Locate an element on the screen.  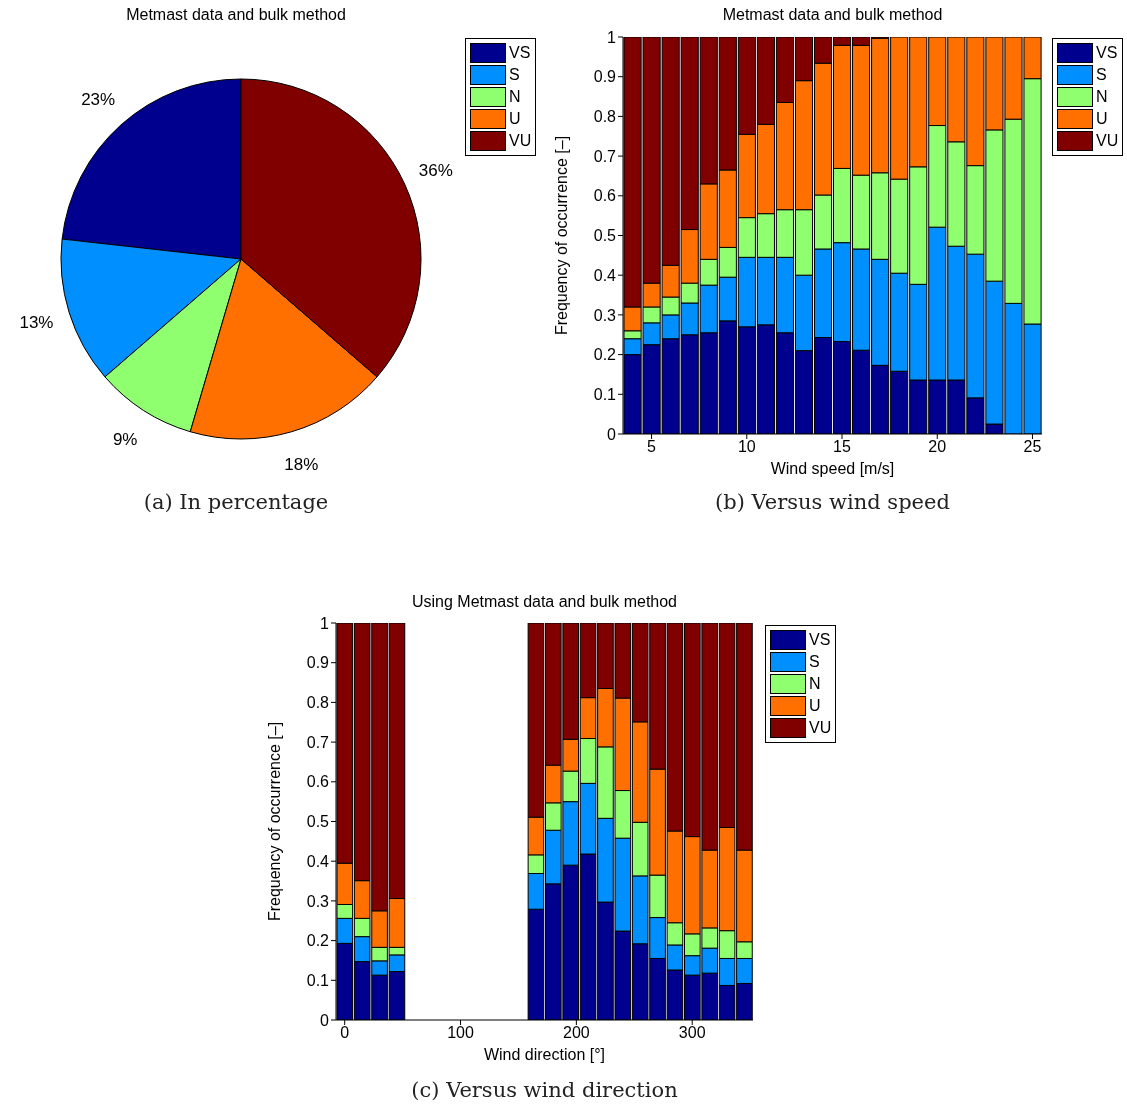
x-tick-label: 25 is located at coordinates (1032, 447).